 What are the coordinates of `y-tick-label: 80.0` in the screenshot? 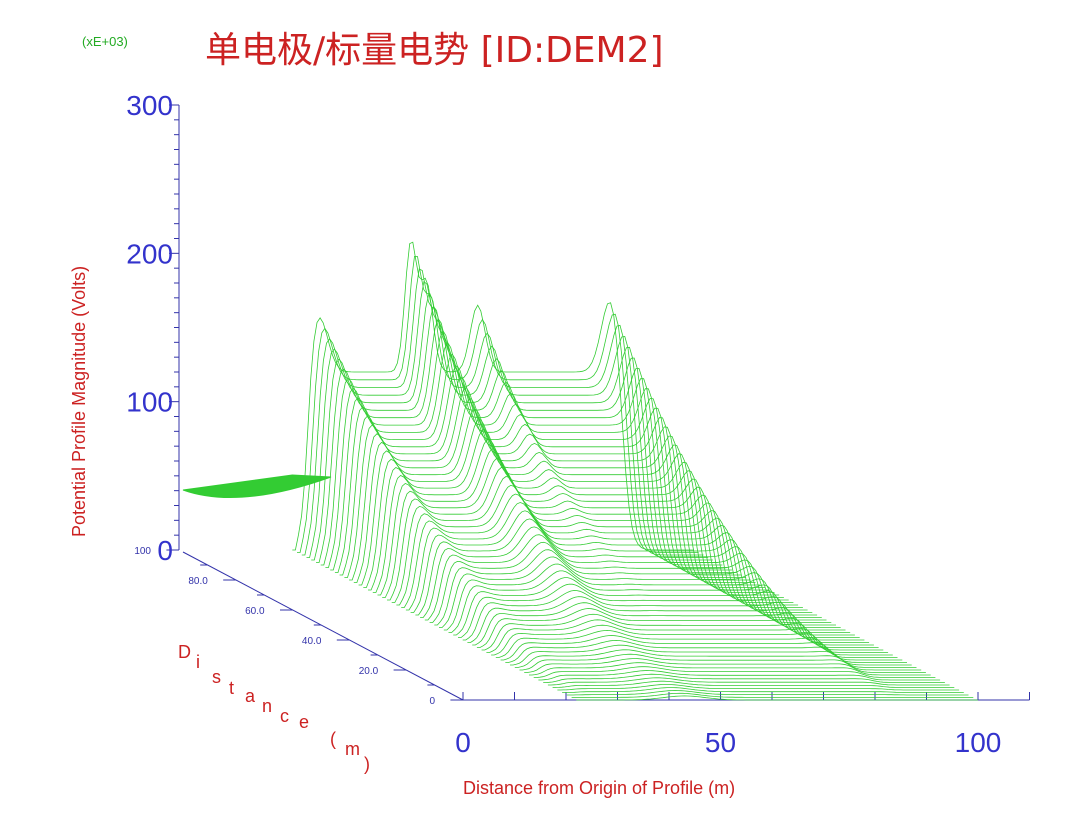 It's located at (198, 581).